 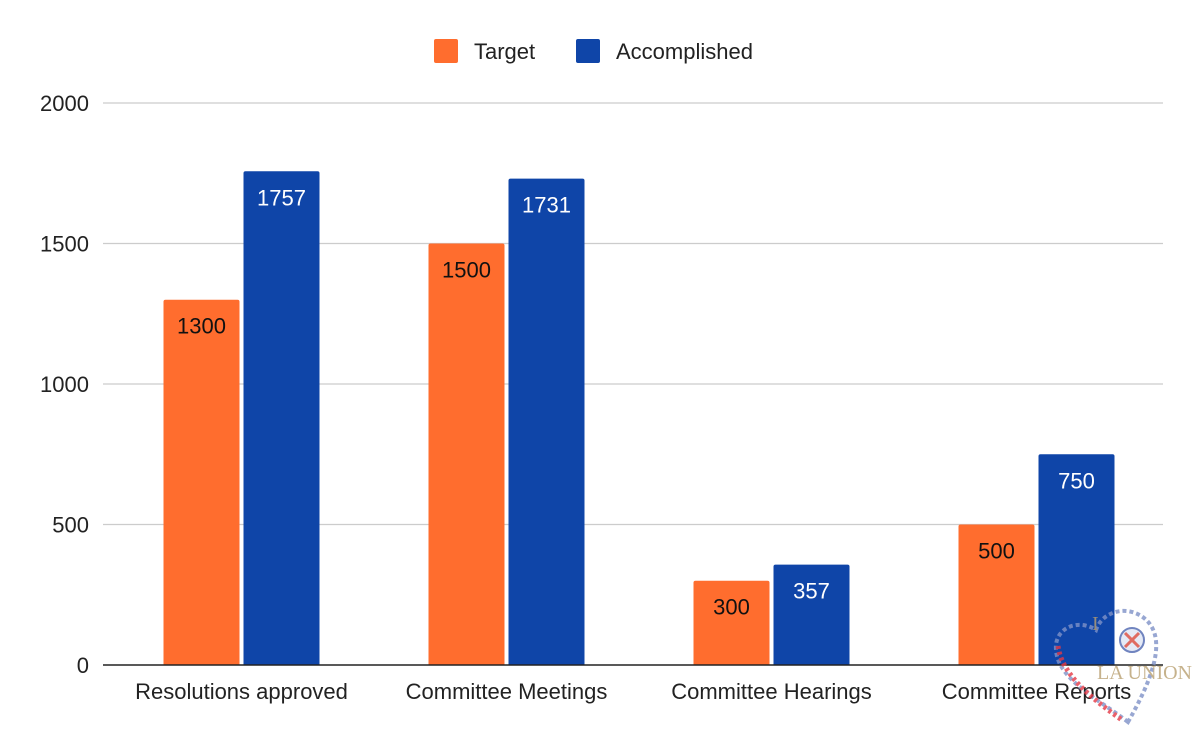 I want to click on y-tick-label: 2000, so click(x=64, y=103).